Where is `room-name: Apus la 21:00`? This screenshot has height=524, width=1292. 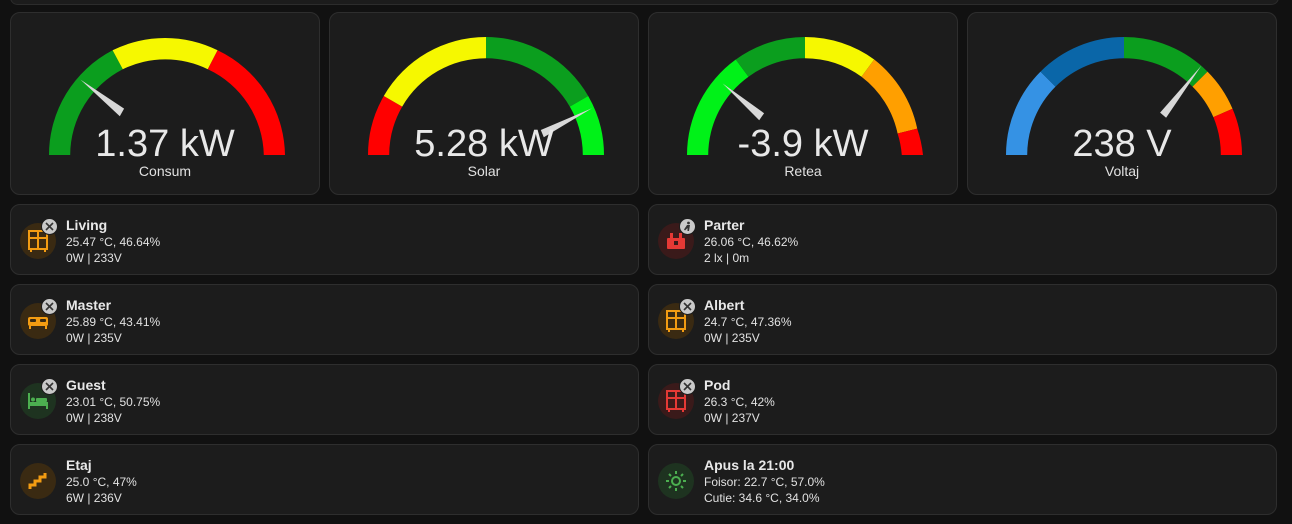 room-name: Apus la 21:00 is located at coordinates (749, 465).